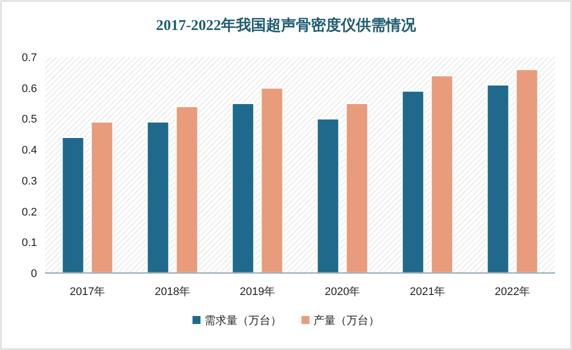  Describe the element at coordinates (512, 292) in the screenshot. I see `x-tick-label: 2022年` at that location.